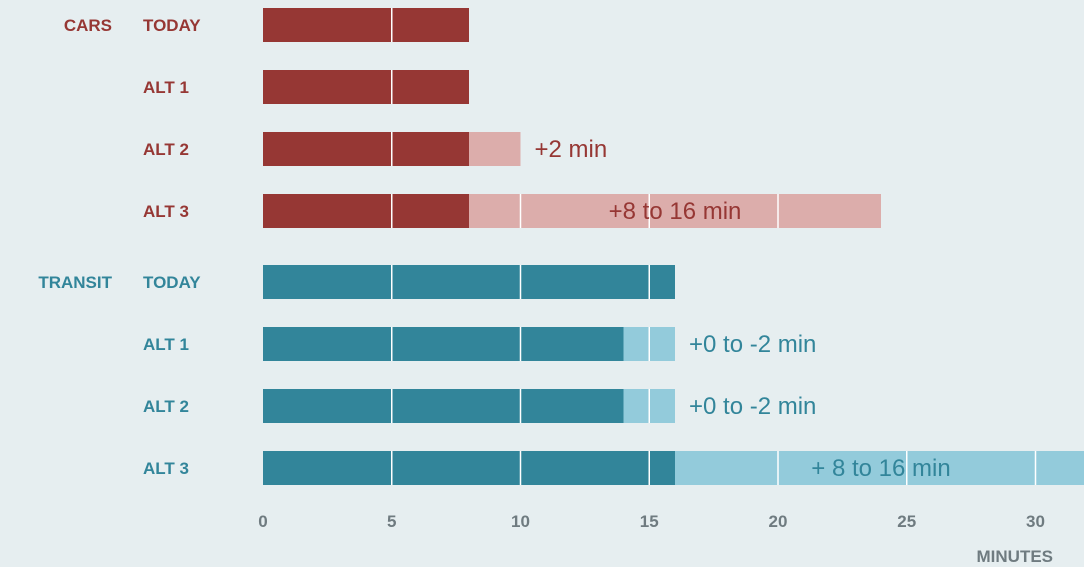 This screenshot has width=1084, height=567. I want to click on x-tick-label: 0, so click(262, 521).